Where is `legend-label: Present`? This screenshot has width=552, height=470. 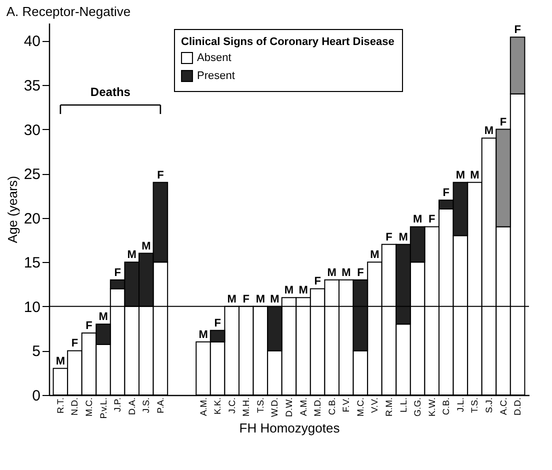
legend-label: Present is located at coordinates (216, 76).